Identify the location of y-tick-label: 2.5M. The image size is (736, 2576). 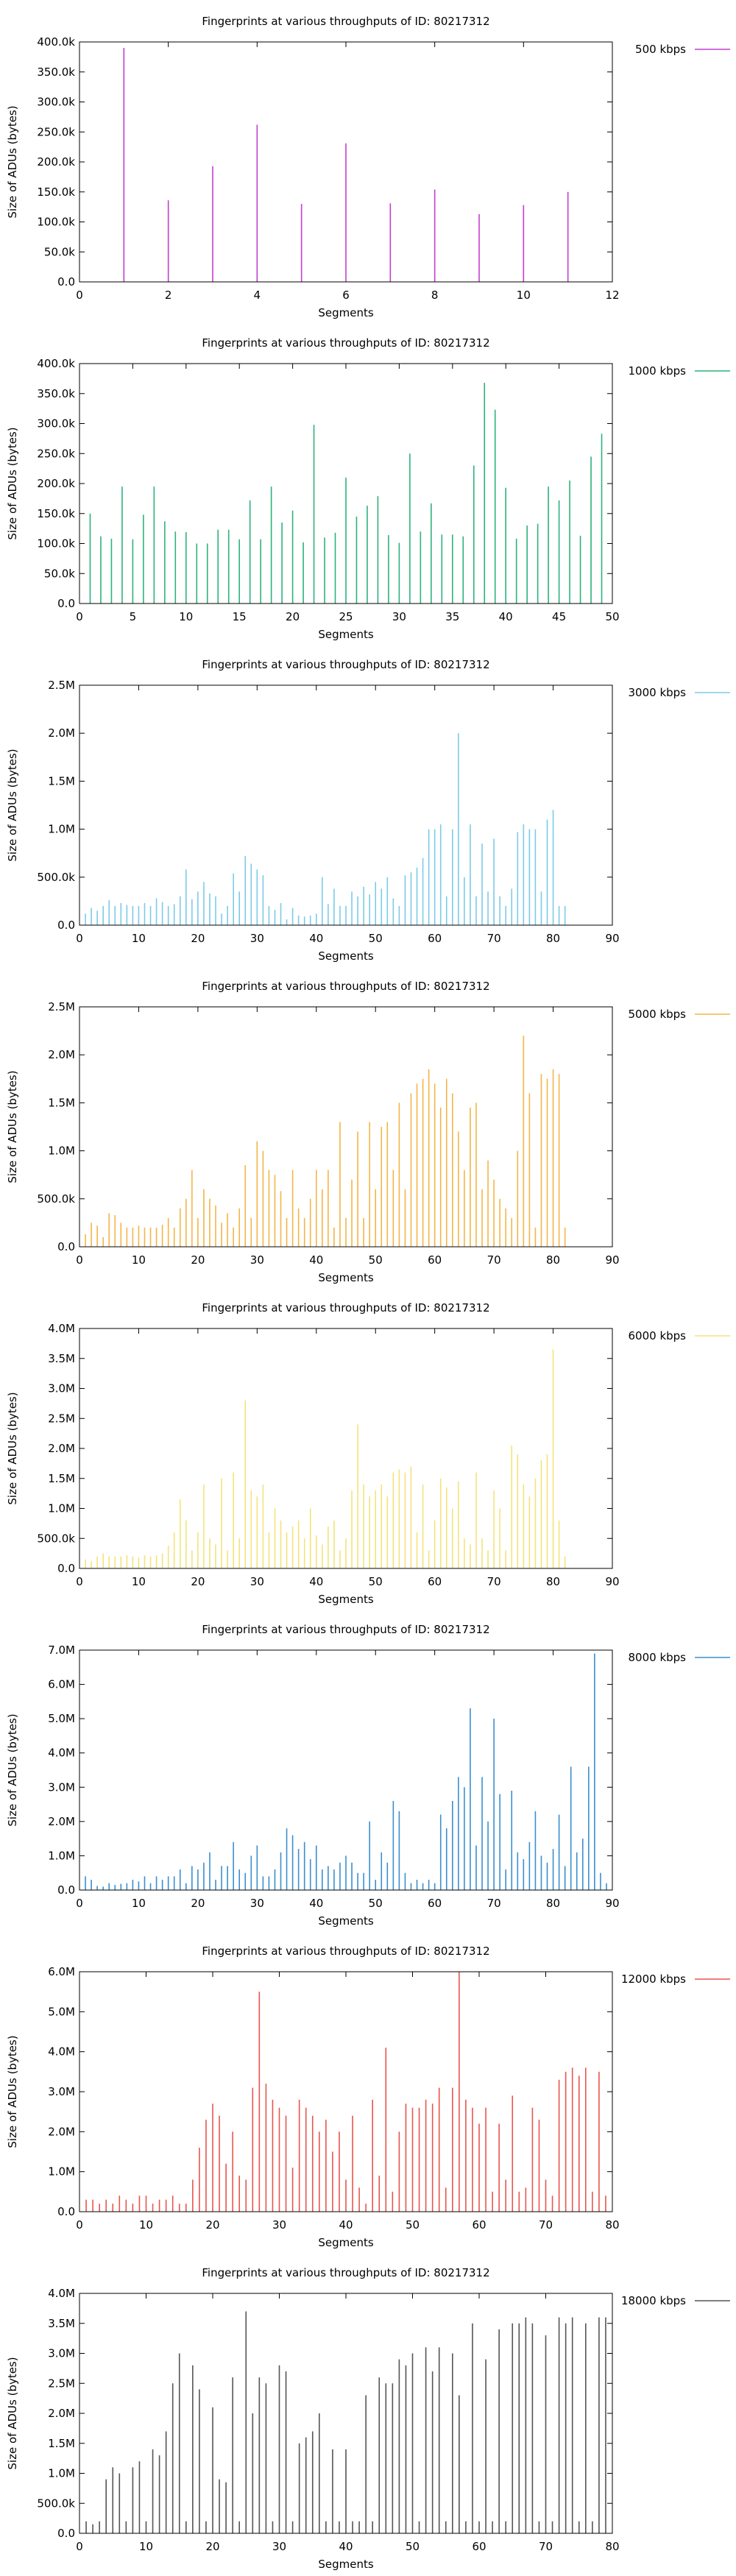
(61, 2383).